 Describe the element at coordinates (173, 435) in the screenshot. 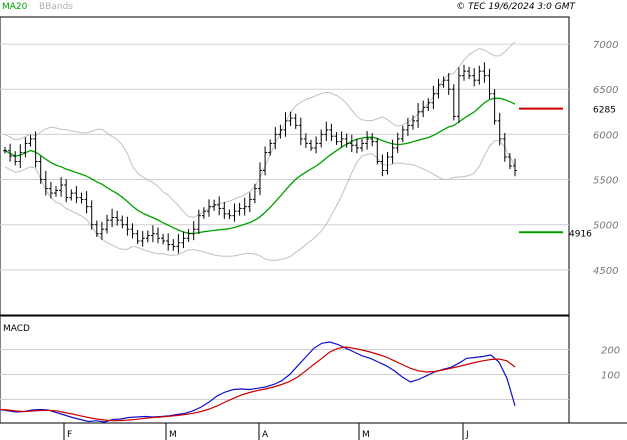

I see `time-tick-label: M` at that location.